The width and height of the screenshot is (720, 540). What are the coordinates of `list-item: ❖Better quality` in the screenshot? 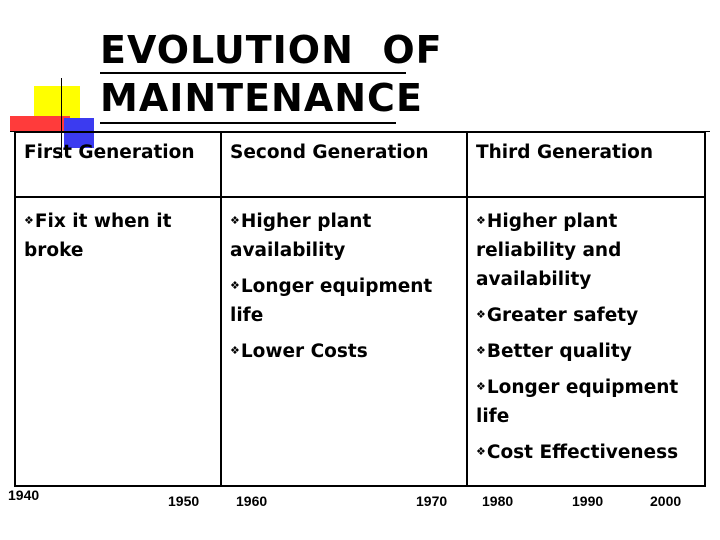 It's located at (554, 351).